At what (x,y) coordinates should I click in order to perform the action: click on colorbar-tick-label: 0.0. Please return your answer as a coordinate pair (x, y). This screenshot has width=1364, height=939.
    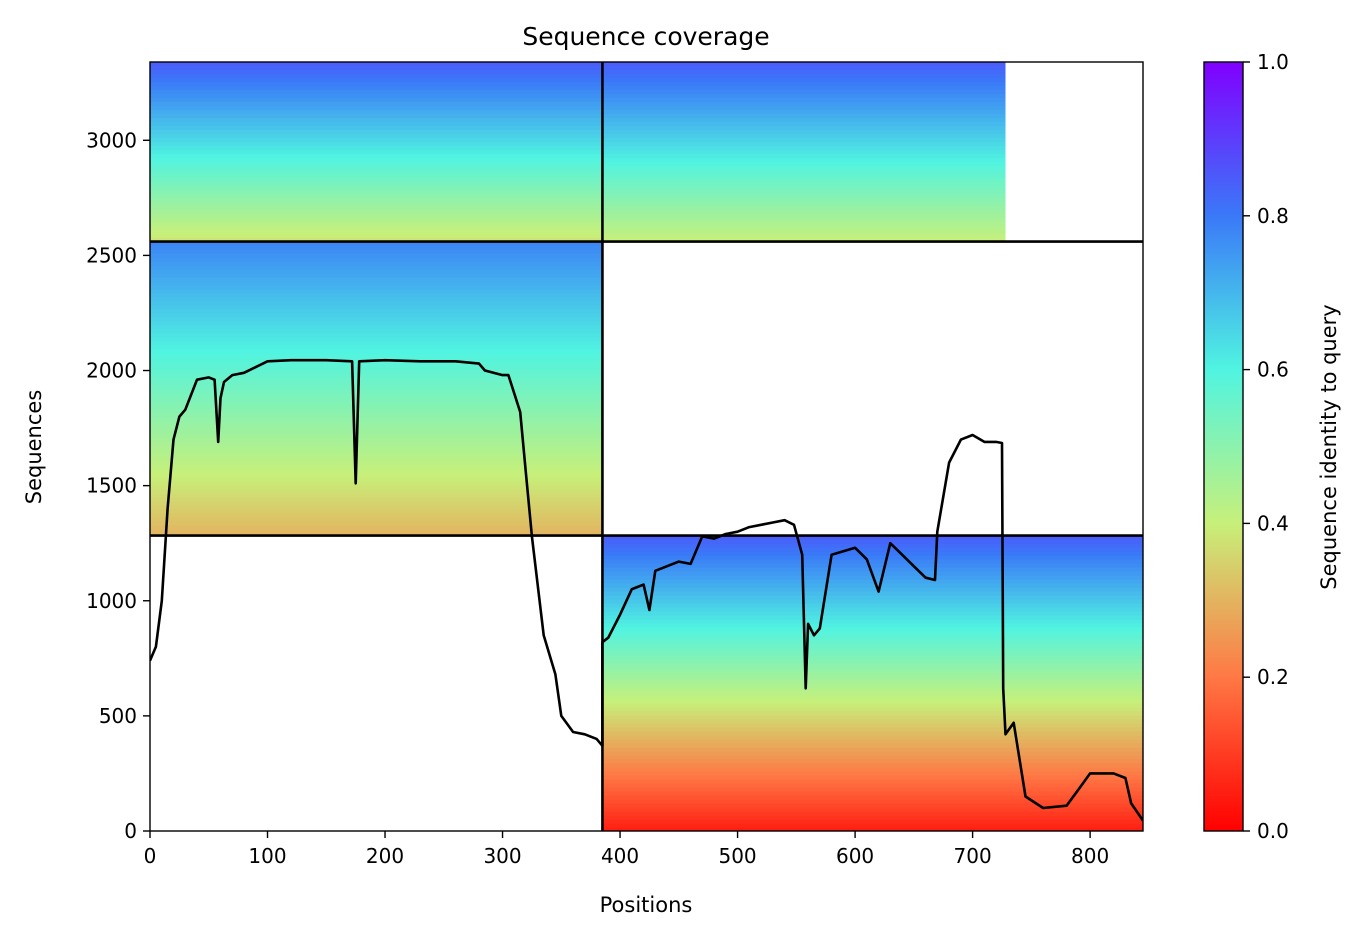
    Looking at the image, I should click on (1273, 831).